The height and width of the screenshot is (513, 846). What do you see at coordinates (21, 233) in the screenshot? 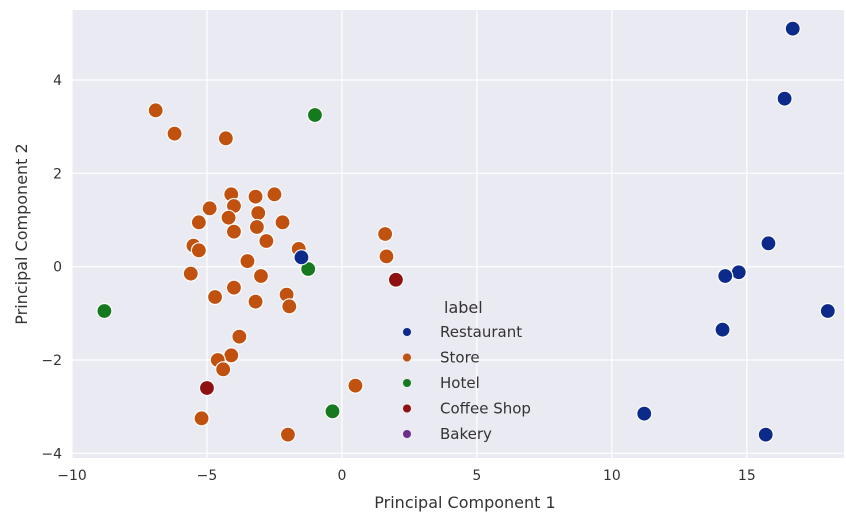
I see `y-axis-label: Principal Component 2` at bounding box center [21, 233].